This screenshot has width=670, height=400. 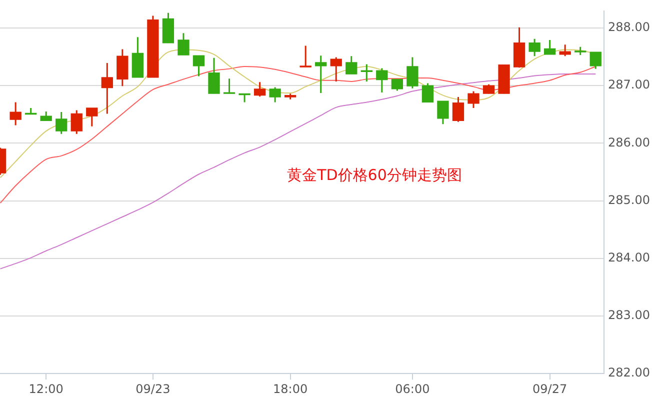 What do you see at coordinates (629, 27) in the screenshot?
I see `y-tick-label: 288.00` at bounding box center [629, 27].